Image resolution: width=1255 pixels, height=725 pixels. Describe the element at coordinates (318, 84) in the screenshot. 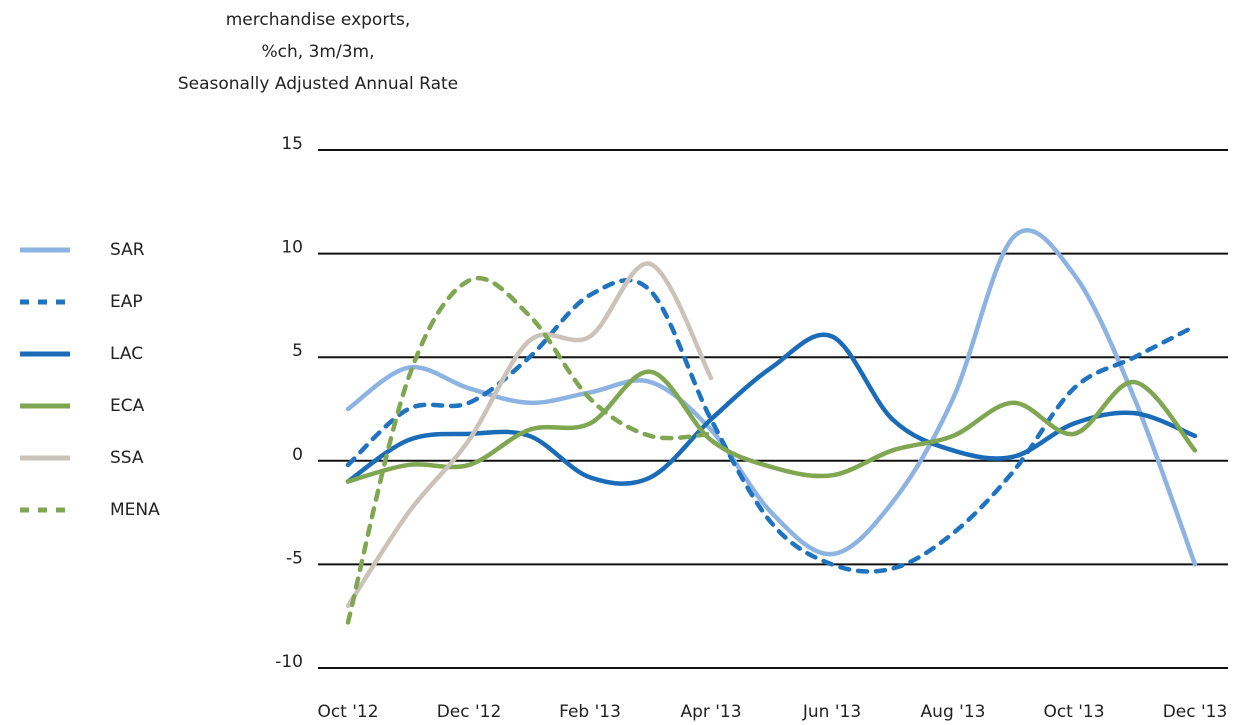

I see `chart-title: Seasonally Adjusted Annual Rate` at that location.